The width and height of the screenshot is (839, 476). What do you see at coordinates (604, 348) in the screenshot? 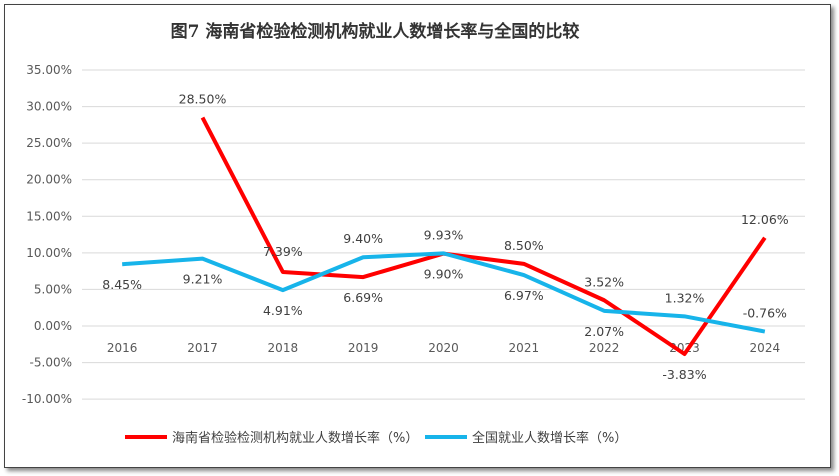
I see `x-tick-label: 2022` at bounding box center [604, 348].